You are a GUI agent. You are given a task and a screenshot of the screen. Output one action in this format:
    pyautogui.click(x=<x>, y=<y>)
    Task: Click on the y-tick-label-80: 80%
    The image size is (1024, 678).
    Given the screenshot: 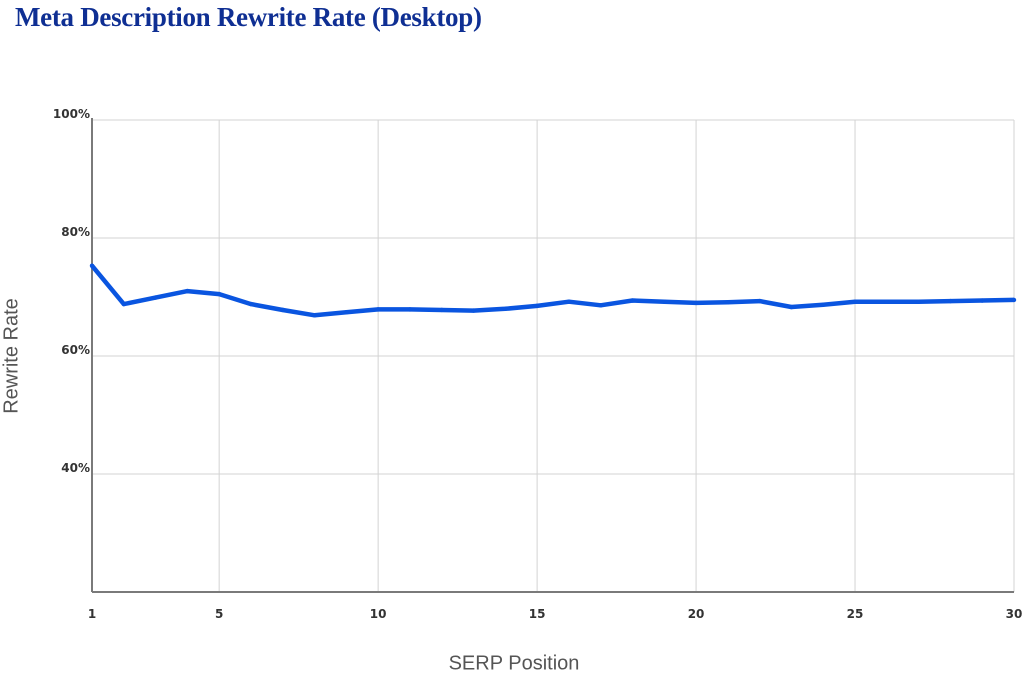 What is the action you would take?
    pyautogui.click(x=75, y=232)
    